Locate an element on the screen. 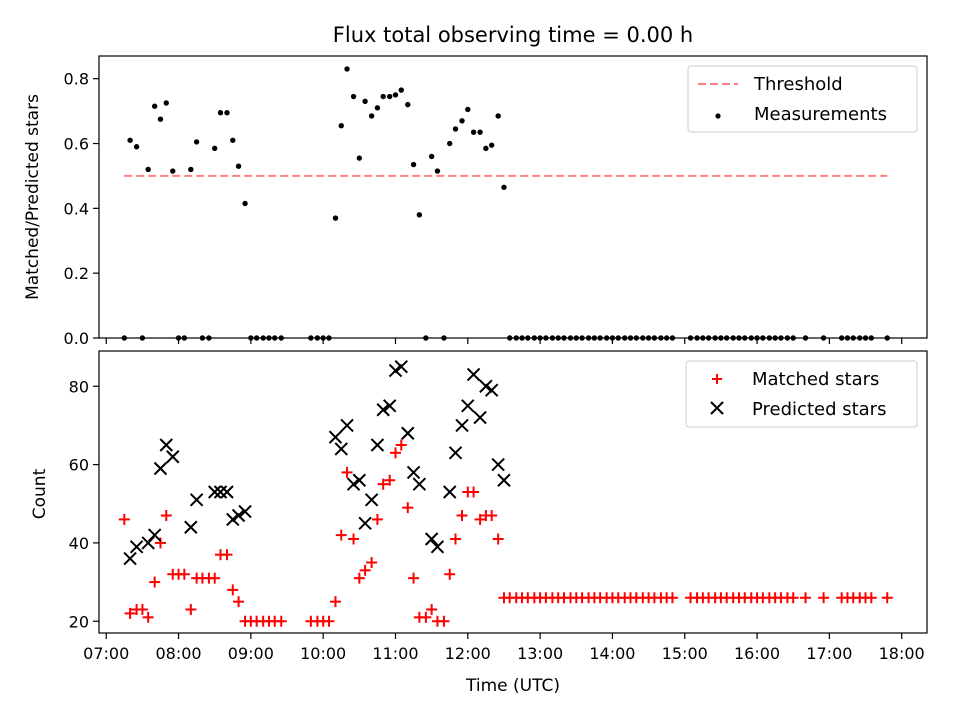  top-ytick-label: 0.0 is located at coordinates (76, 338).